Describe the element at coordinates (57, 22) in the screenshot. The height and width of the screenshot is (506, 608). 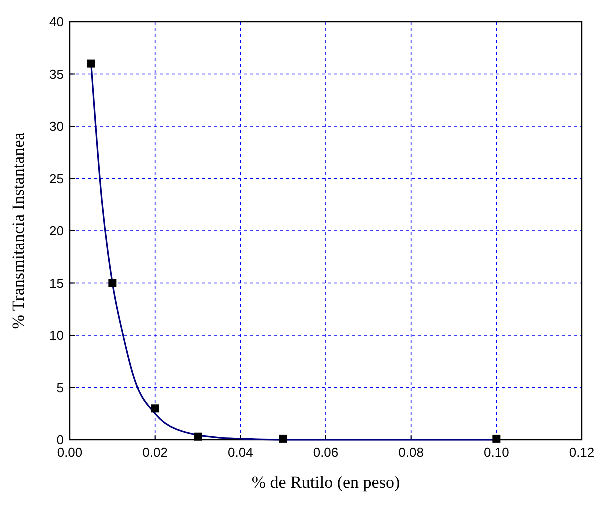
I see `y-tick-label: 40` at that location.